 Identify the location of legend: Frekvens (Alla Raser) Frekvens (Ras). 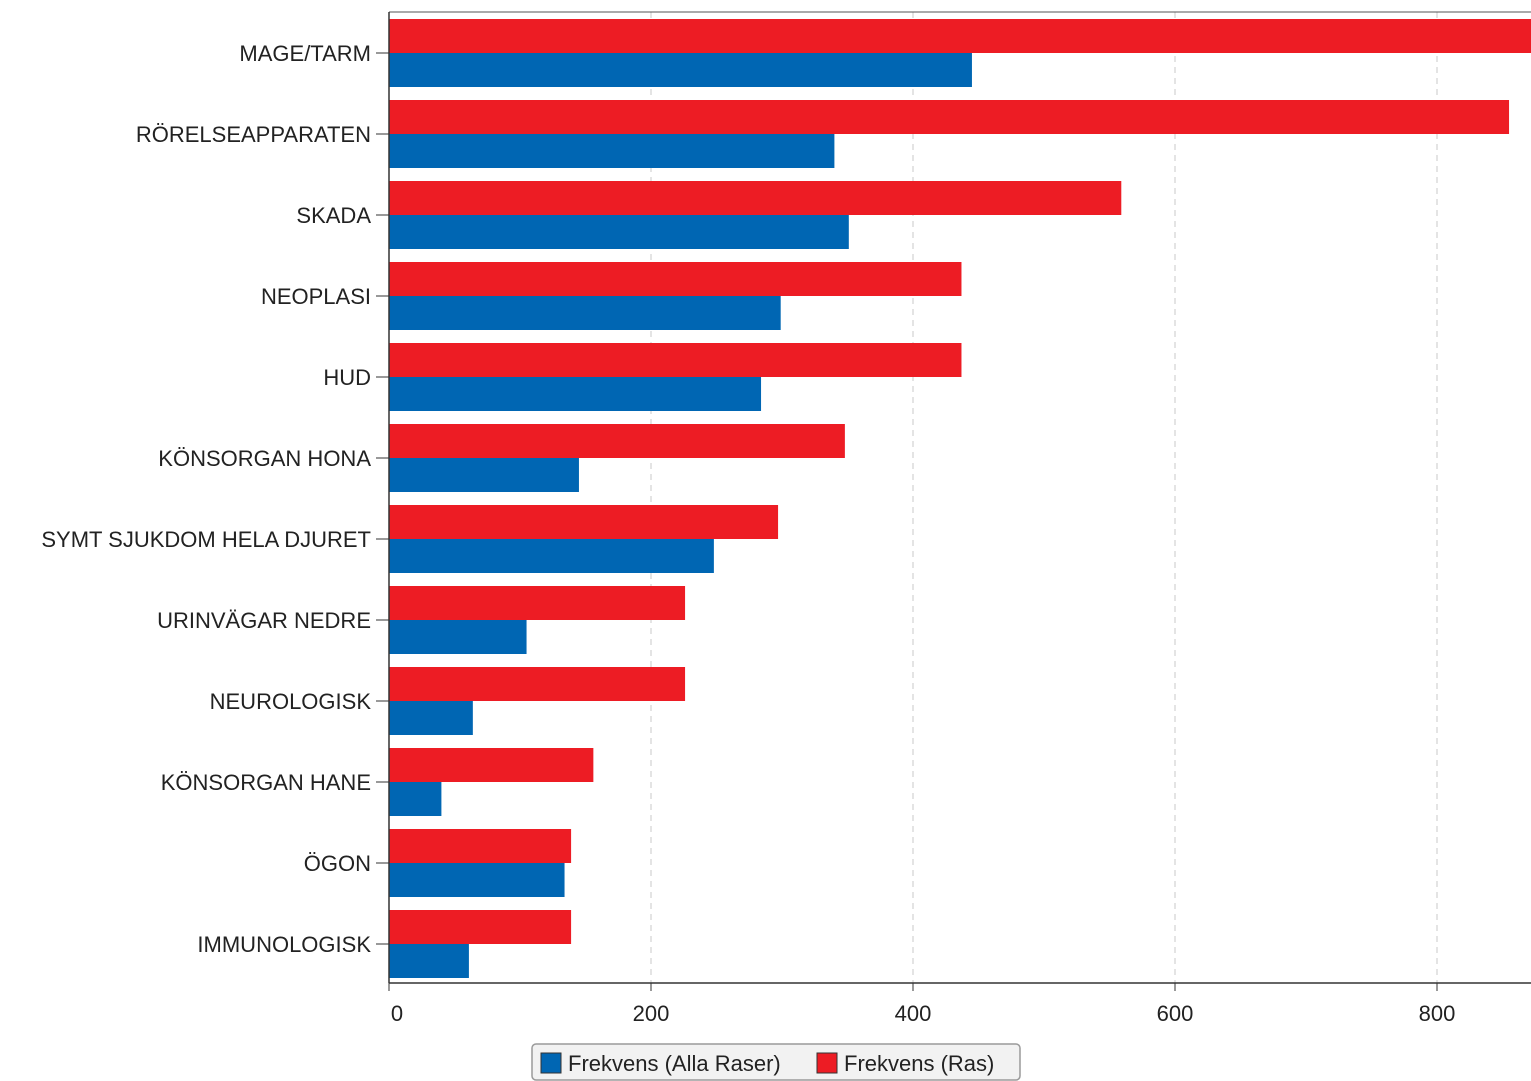
(776, 1062).